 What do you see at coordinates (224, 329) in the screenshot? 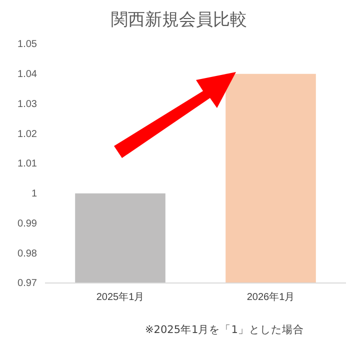
I see `text: ※2025年1月を「1」とした場合` at bounding box center [224, 329].